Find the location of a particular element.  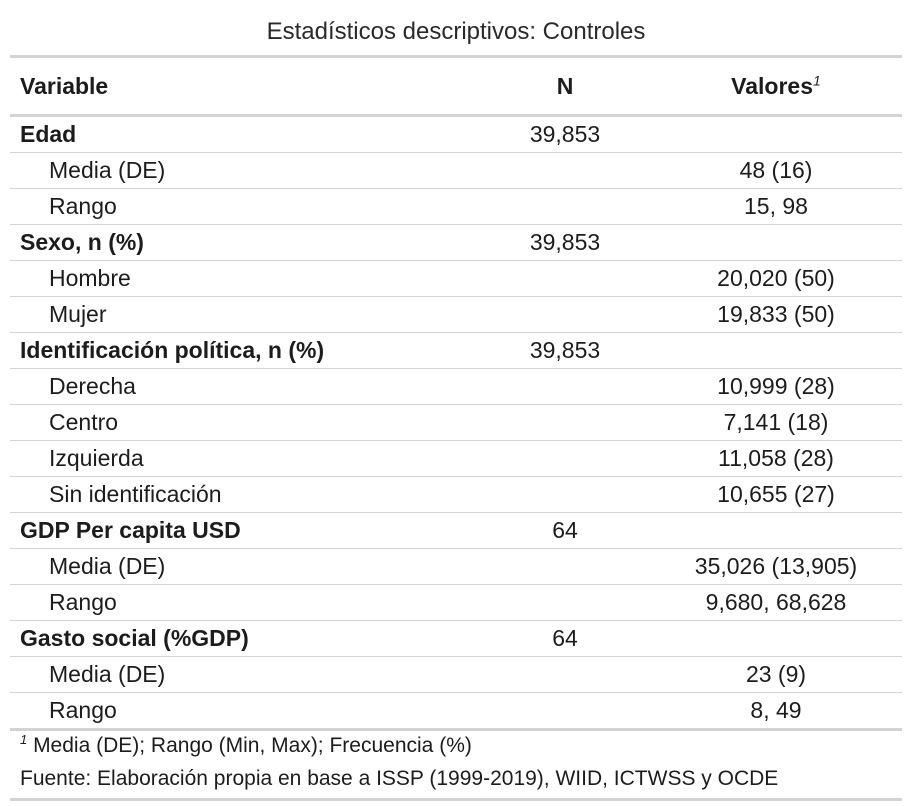

header-row: Variable N Valores1 is located at coordinates (456, 86).